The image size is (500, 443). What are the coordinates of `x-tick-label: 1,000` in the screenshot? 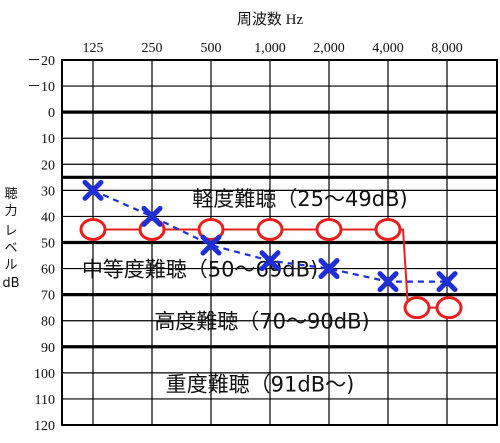 It's located at (270, 48).